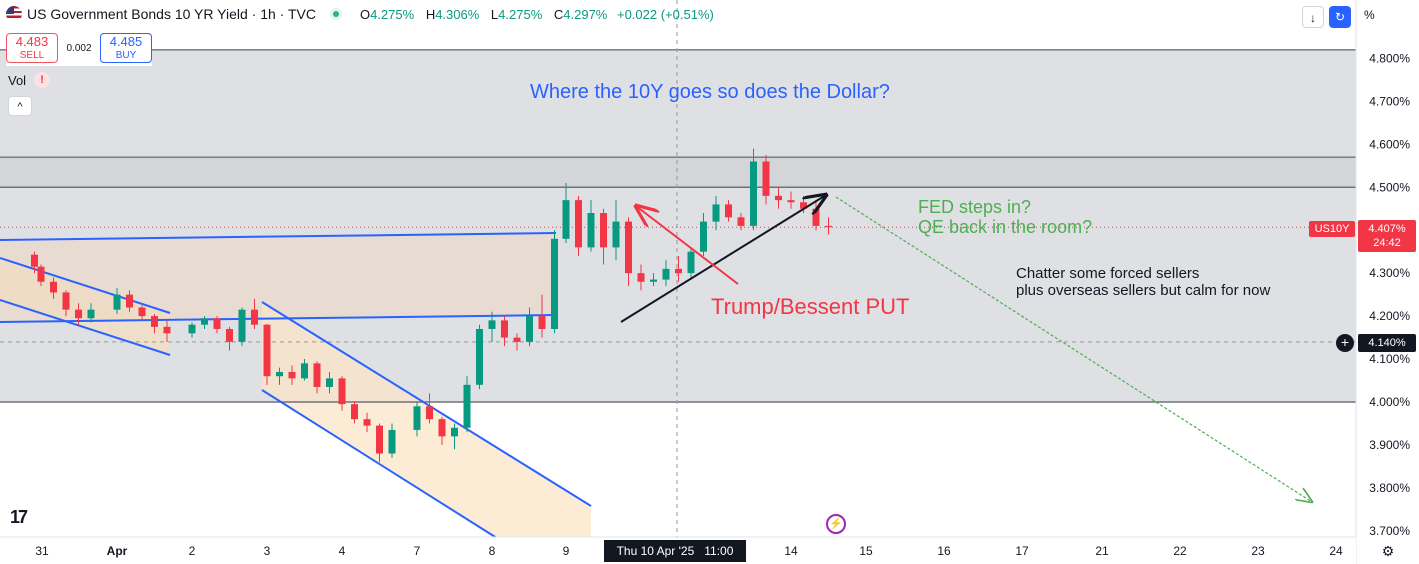 This screenshot has height=564, width=1419. I want to click on x-tick-label: 21, so click(1102, 551).